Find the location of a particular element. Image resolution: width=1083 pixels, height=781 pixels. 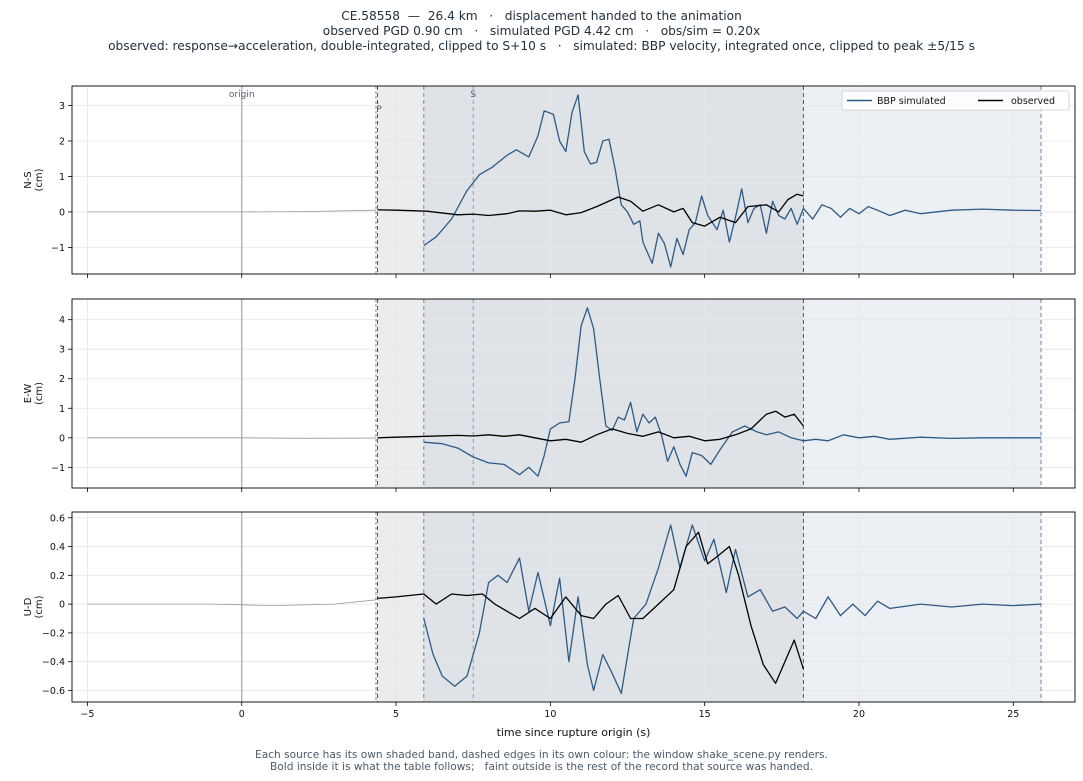

s-arrival-label: S is located at coordinates (473, 95).